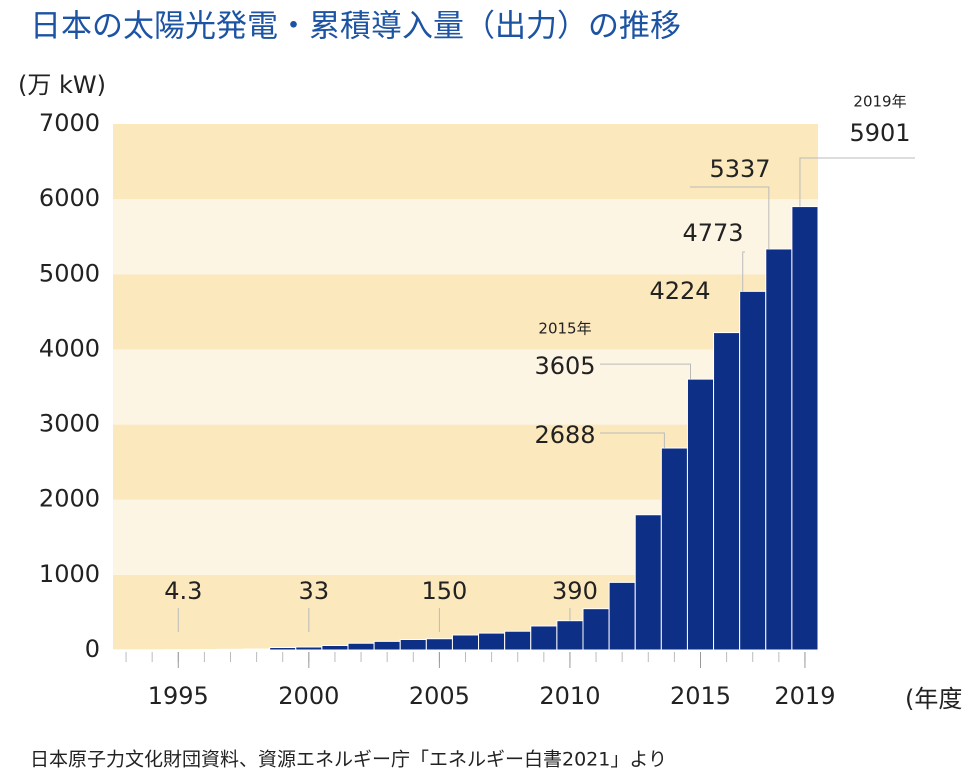 This screenshot has height=784, width=980. I want to click on x-axis-label: (年度, so click(933, 699).